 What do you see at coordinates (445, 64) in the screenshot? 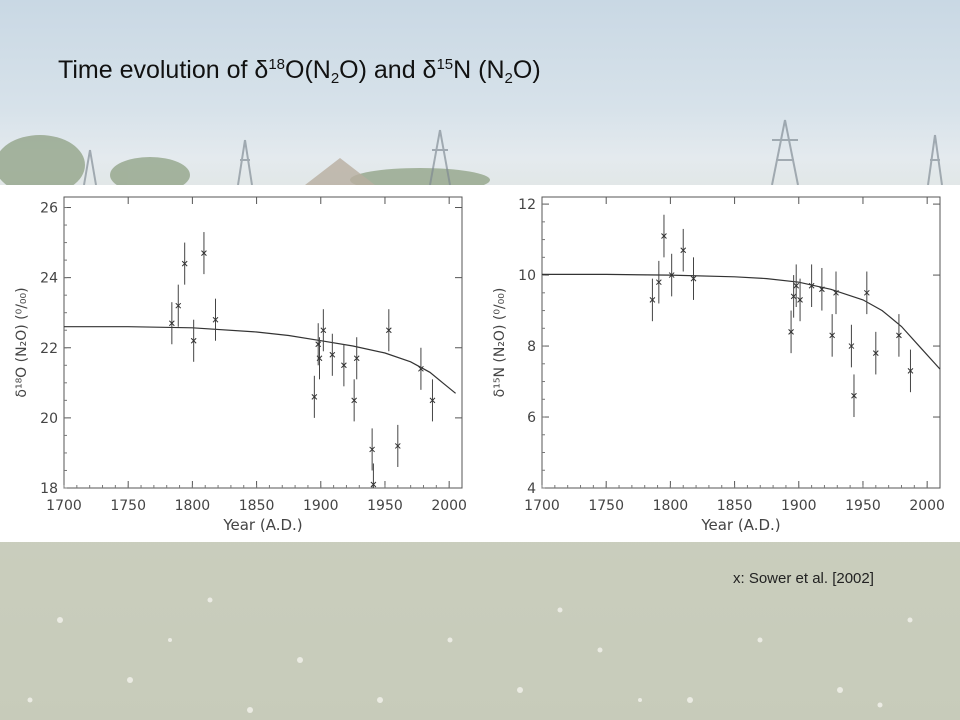
I see `title-sup-15: 15` at bounding box center [445, 64].